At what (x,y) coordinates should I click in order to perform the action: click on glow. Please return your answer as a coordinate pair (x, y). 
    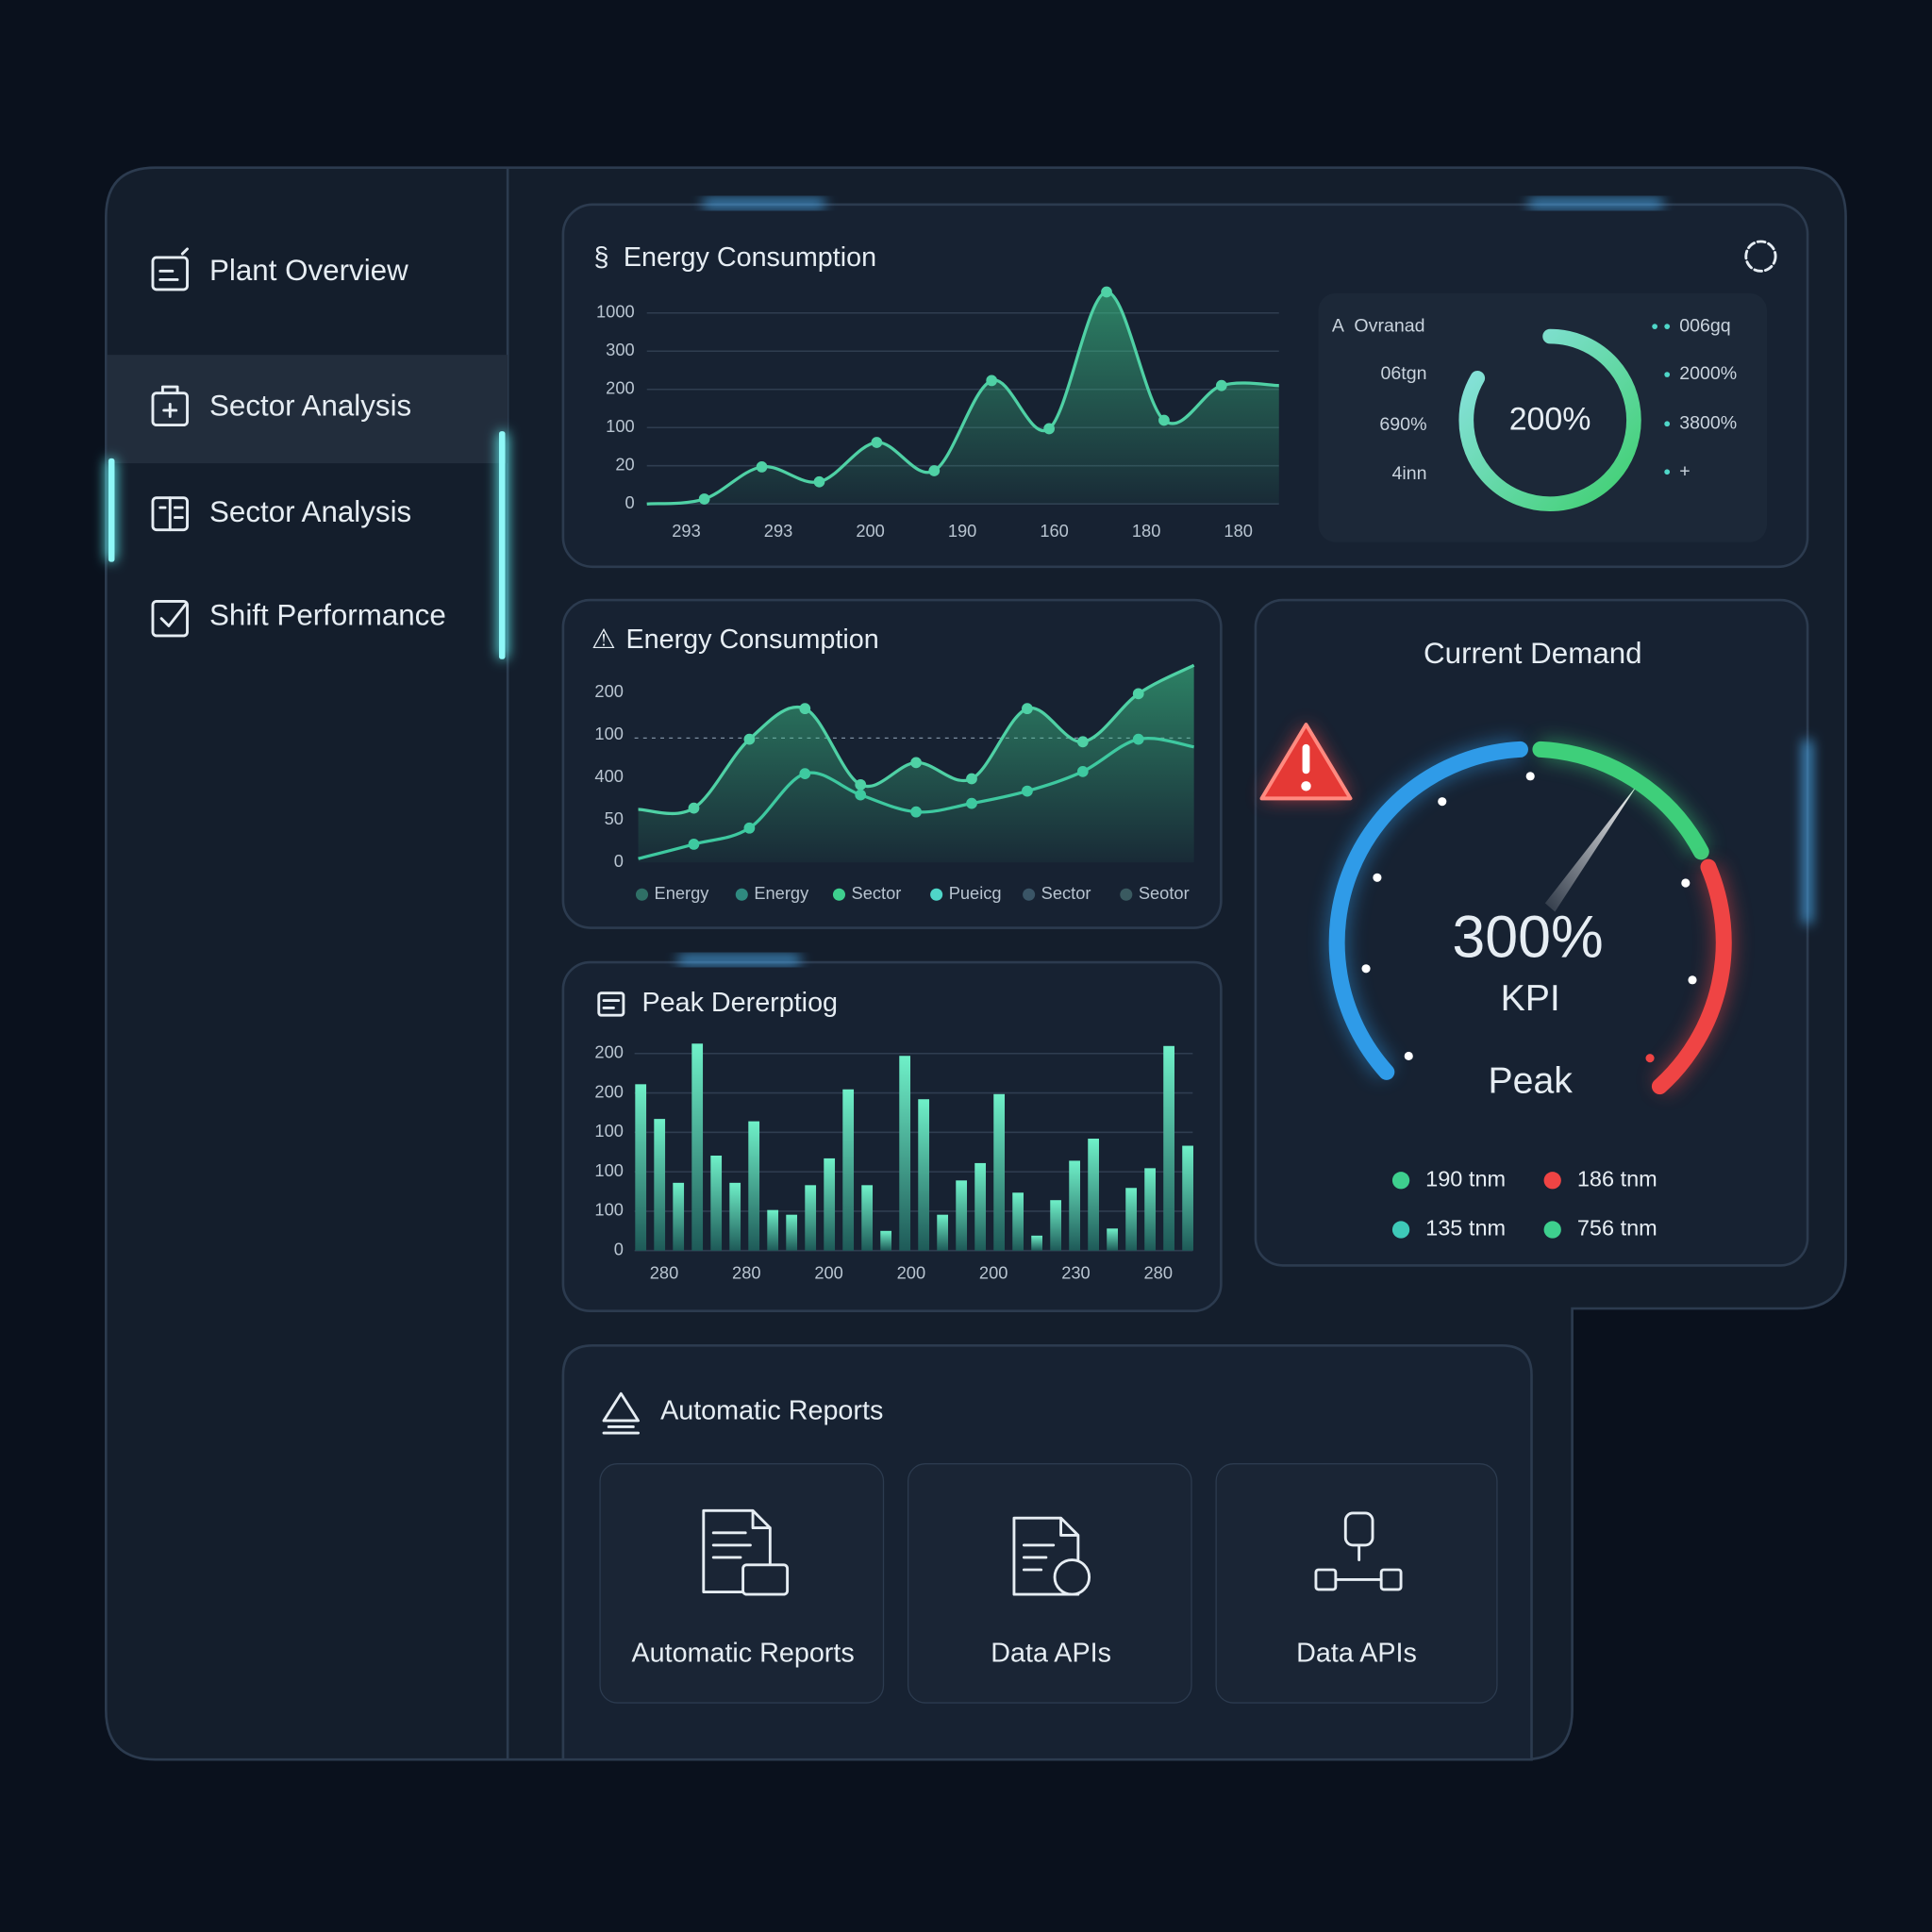
    Looking at the image, I should click on (764, 204).